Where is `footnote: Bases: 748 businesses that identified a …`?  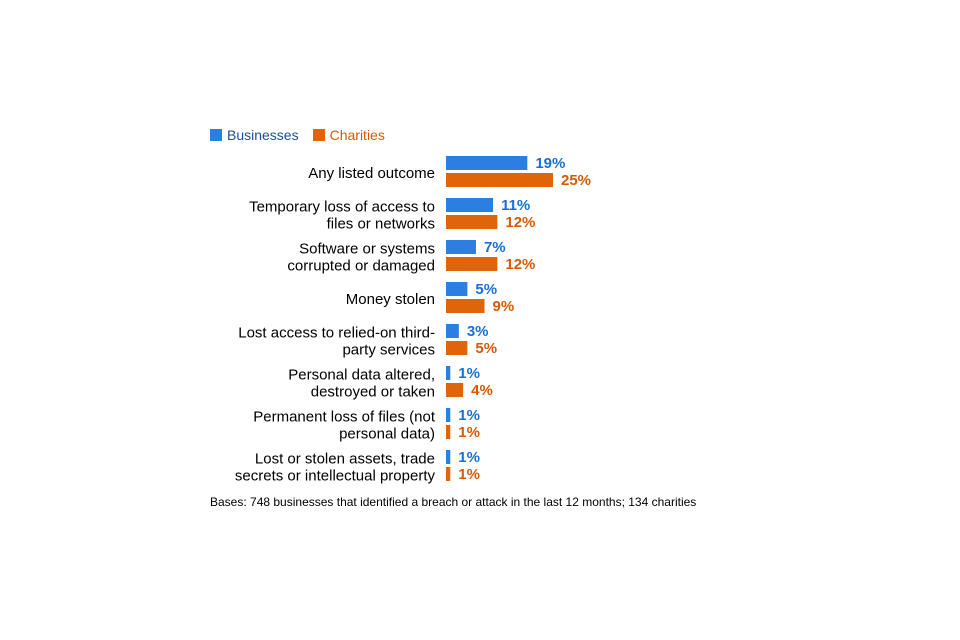
footnote: Bases: 748 businesses that identified a … is located at coordinates (453, 502).